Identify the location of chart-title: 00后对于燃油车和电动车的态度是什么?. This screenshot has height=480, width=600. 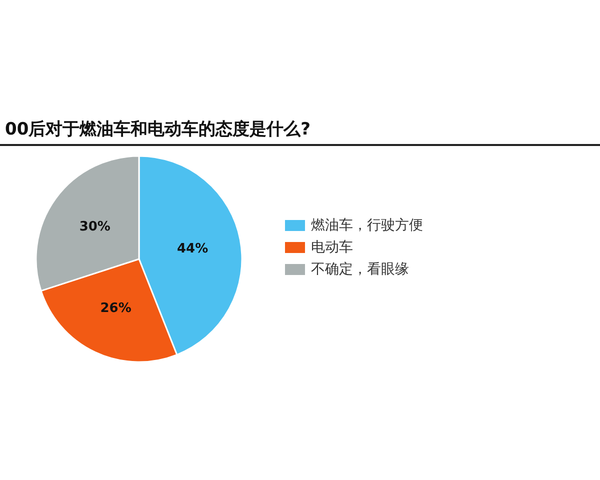
(158, 130).